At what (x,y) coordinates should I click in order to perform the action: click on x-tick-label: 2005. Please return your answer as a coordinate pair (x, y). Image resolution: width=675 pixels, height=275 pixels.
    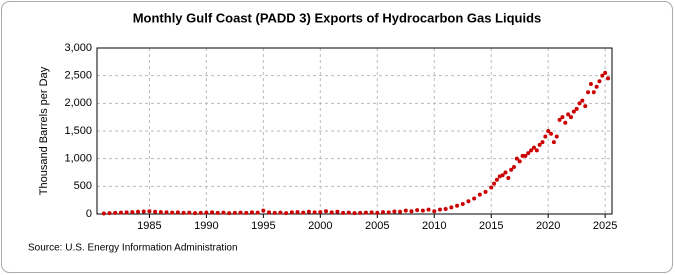
    Looking at the image, I should click on (377, 226).